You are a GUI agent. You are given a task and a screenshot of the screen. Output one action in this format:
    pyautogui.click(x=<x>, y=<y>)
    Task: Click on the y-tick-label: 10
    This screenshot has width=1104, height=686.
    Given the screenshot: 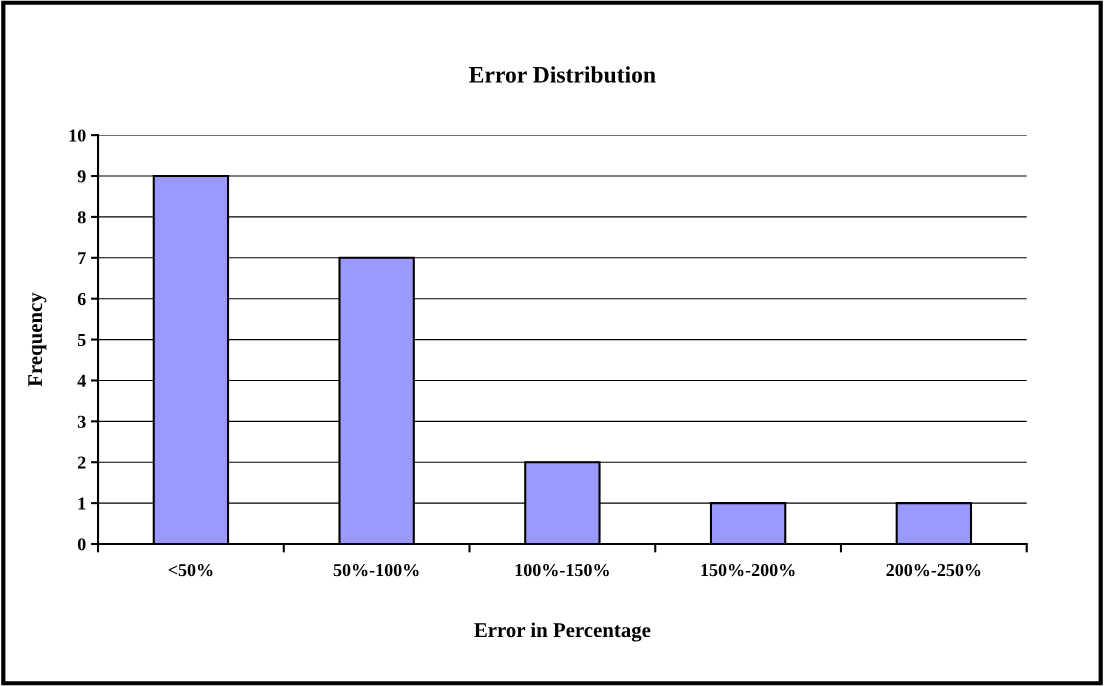 What is the action you would take?
    pyautogui.click(x=77, y=135)
    